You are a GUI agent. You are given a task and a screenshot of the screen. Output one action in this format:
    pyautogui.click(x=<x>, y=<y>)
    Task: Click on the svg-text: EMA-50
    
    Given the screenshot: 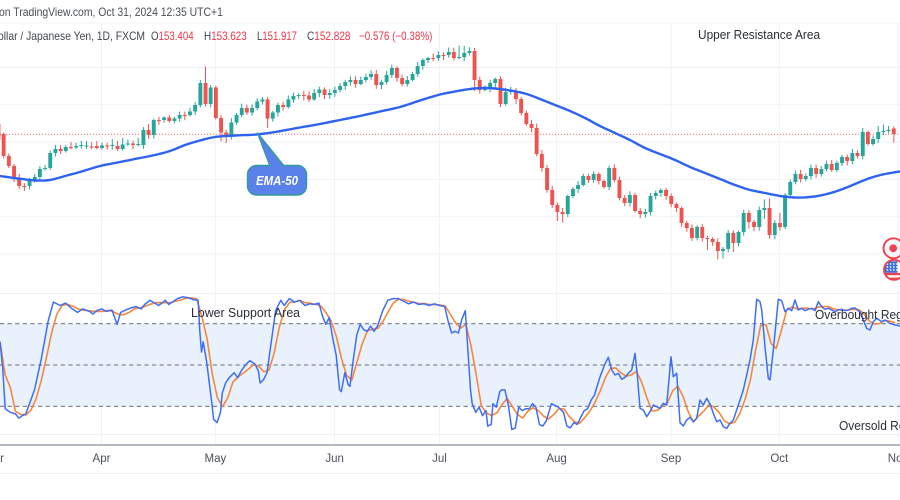 What is the action you would take?
    pyautogui.click(x=277, y=180)
    